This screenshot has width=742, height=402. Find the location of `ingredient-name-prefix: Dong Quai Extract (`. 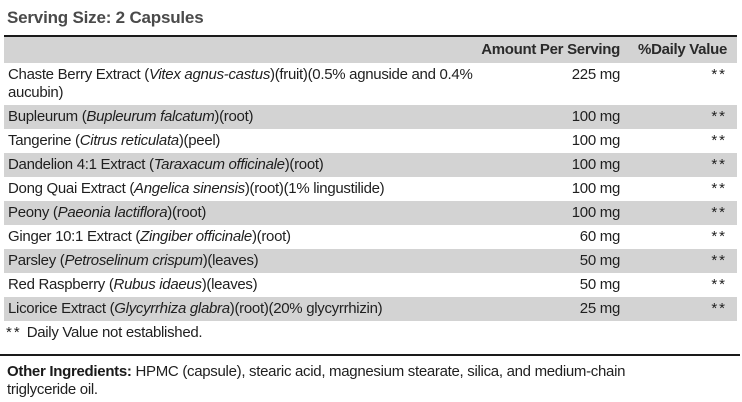

ingredient-name-prefix: Dong Quai Extract ( is located at coordinates (71, 188).